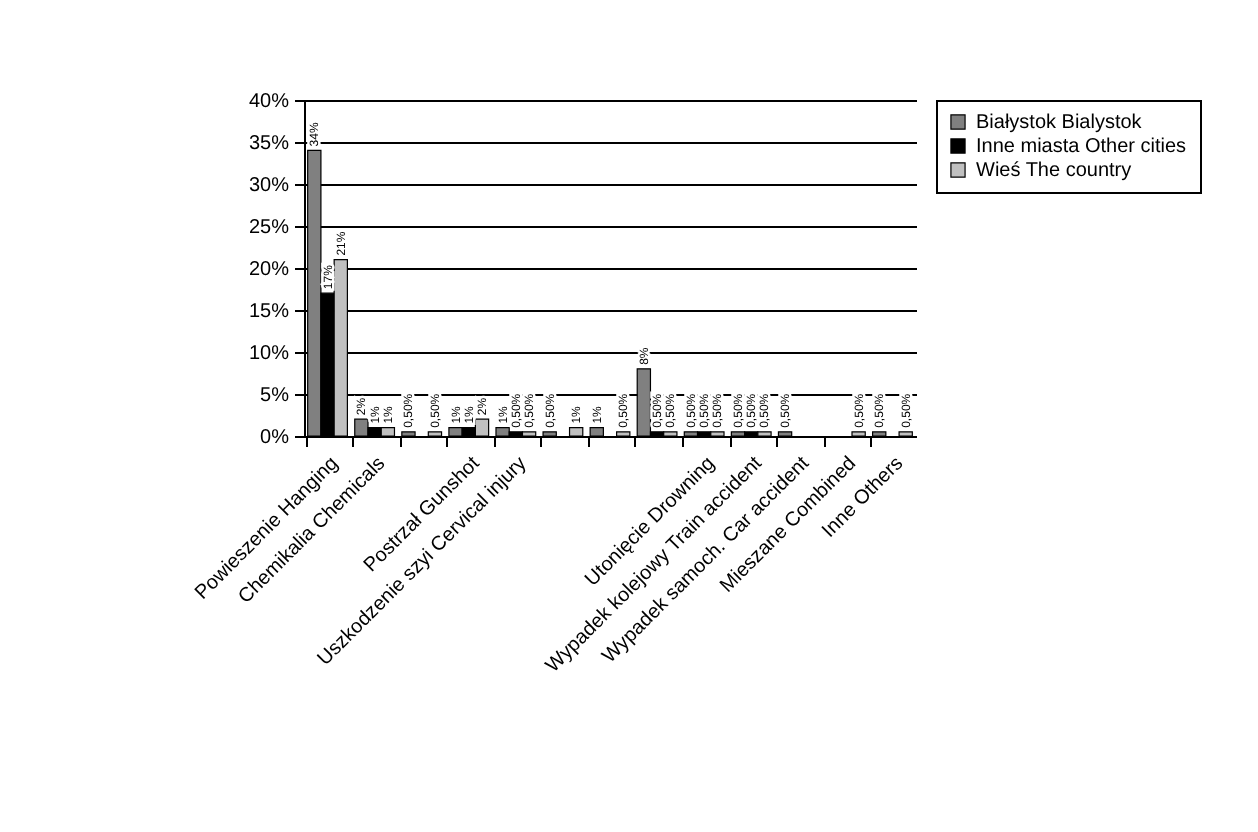 The image size is (1258, 832). I want to click on legend-label: Inne miasta Other cities, so click(1081, 147).